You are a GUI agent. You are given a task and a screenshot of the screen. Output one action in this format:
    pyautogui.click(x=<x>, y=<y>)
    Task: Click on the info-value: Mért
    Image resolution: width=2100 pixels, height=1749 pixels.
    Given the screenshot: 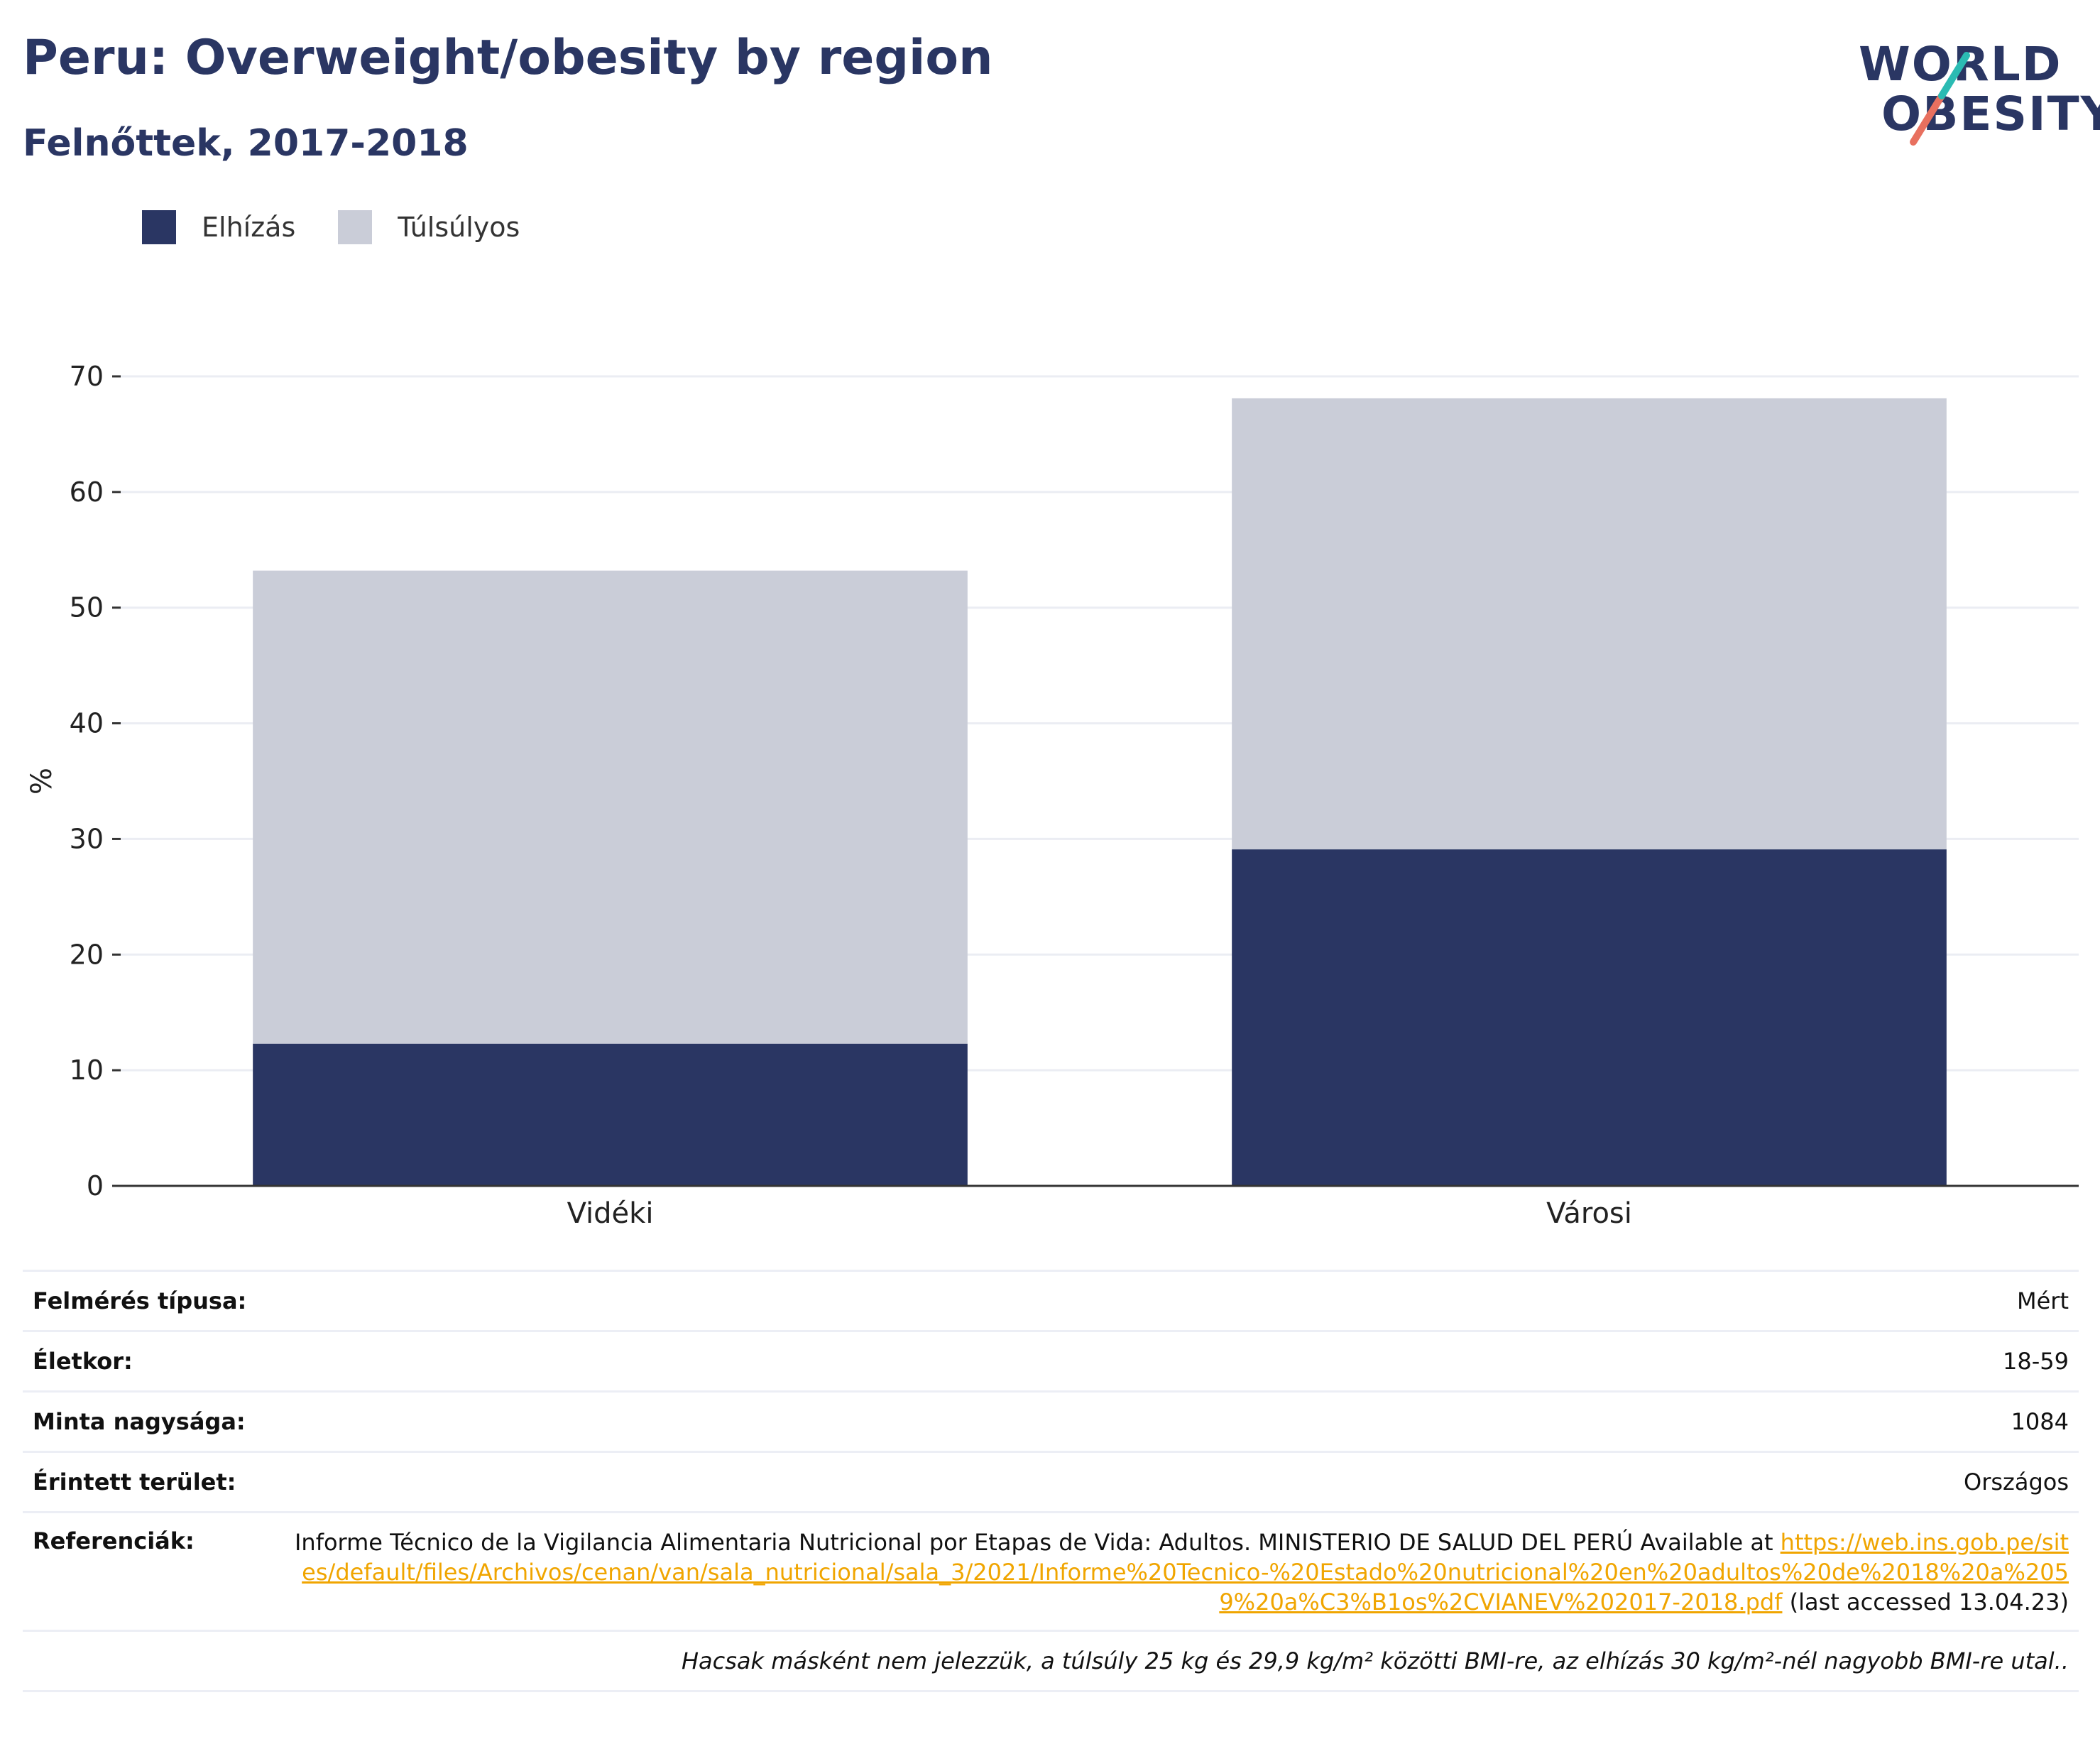 What is the action you would take?
    pyautogui.click(x=2043, y=1300)
    